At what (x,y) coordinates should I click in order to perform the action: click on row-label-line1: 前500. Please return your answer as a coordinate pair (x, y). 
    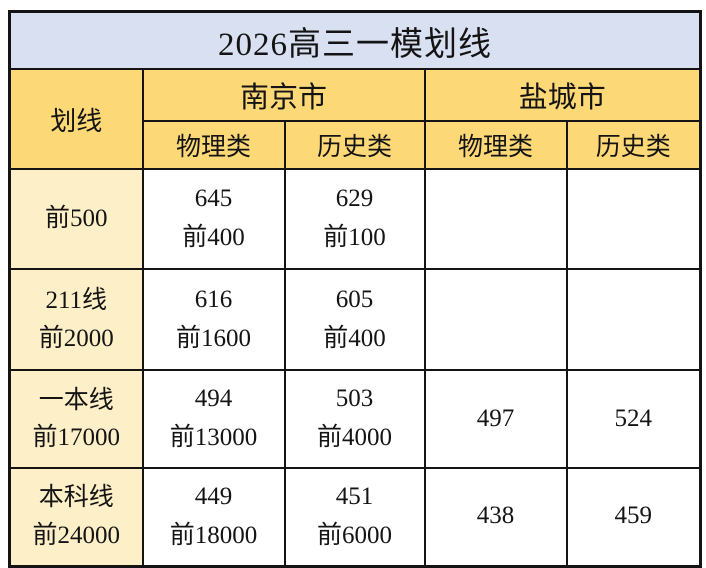
    Looking at the image, I should click on (76, 219).